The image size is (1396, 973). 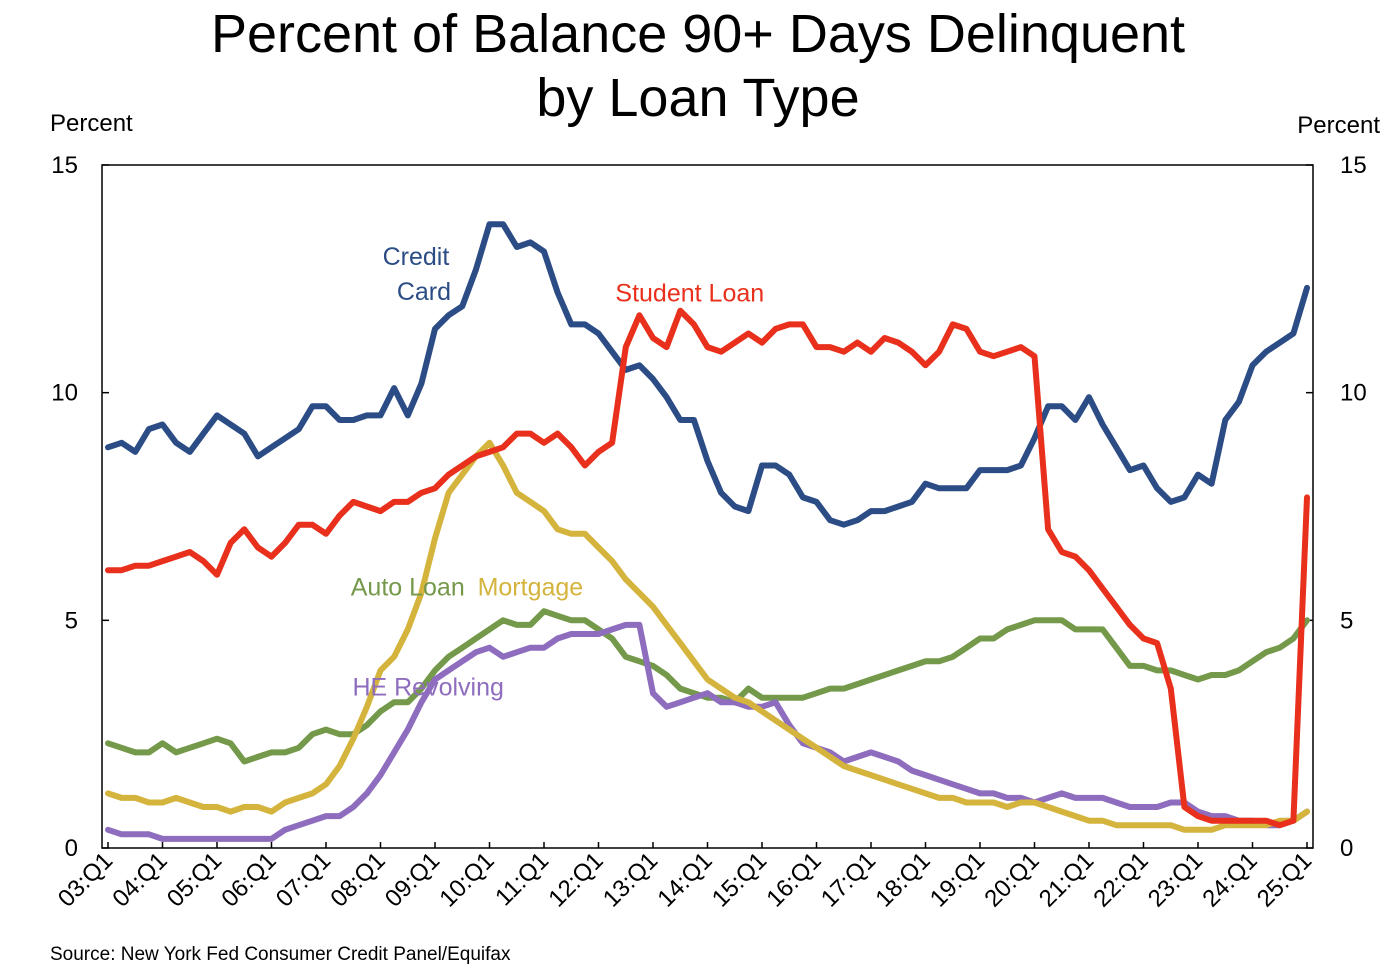 What do you see at coordinates (412, 879) in the screenshot?
I see `x-tick-label: 09:Q1` at bounding box center [412, 879].